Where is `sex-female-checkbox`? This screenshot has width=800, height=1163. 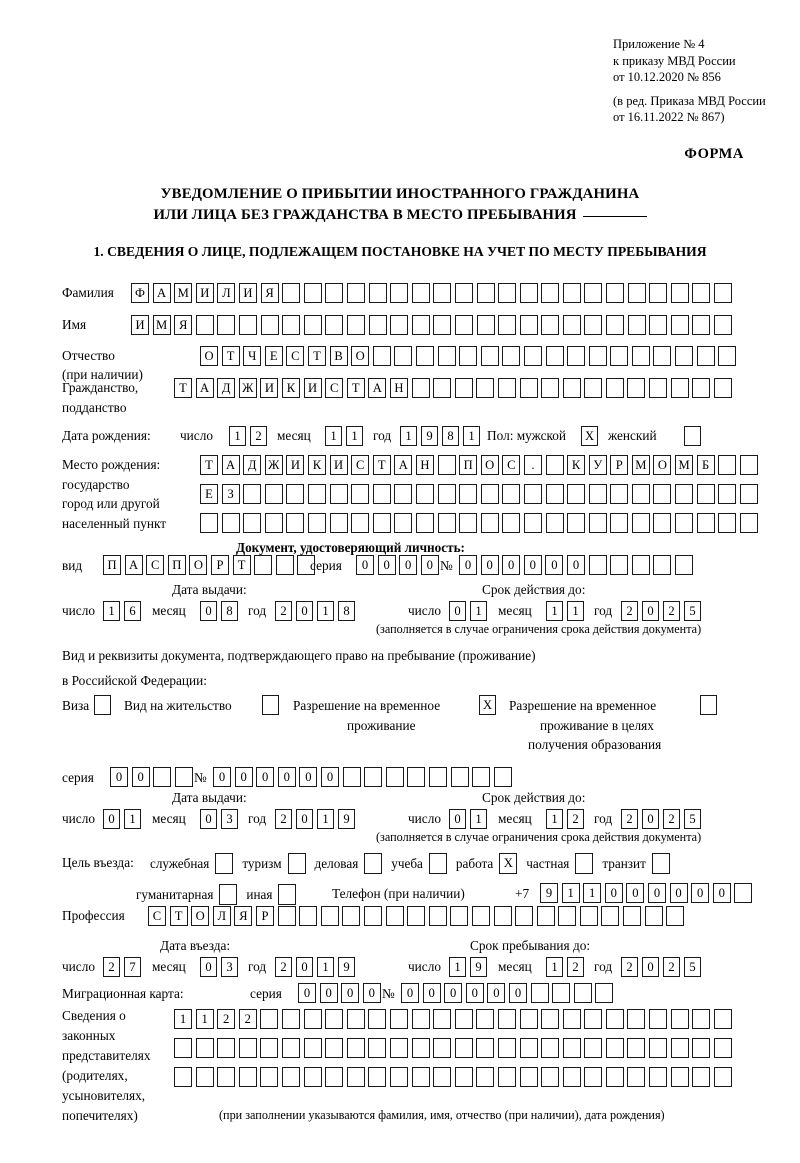
sex-female-checkbox is located at coordinates (694, 436).